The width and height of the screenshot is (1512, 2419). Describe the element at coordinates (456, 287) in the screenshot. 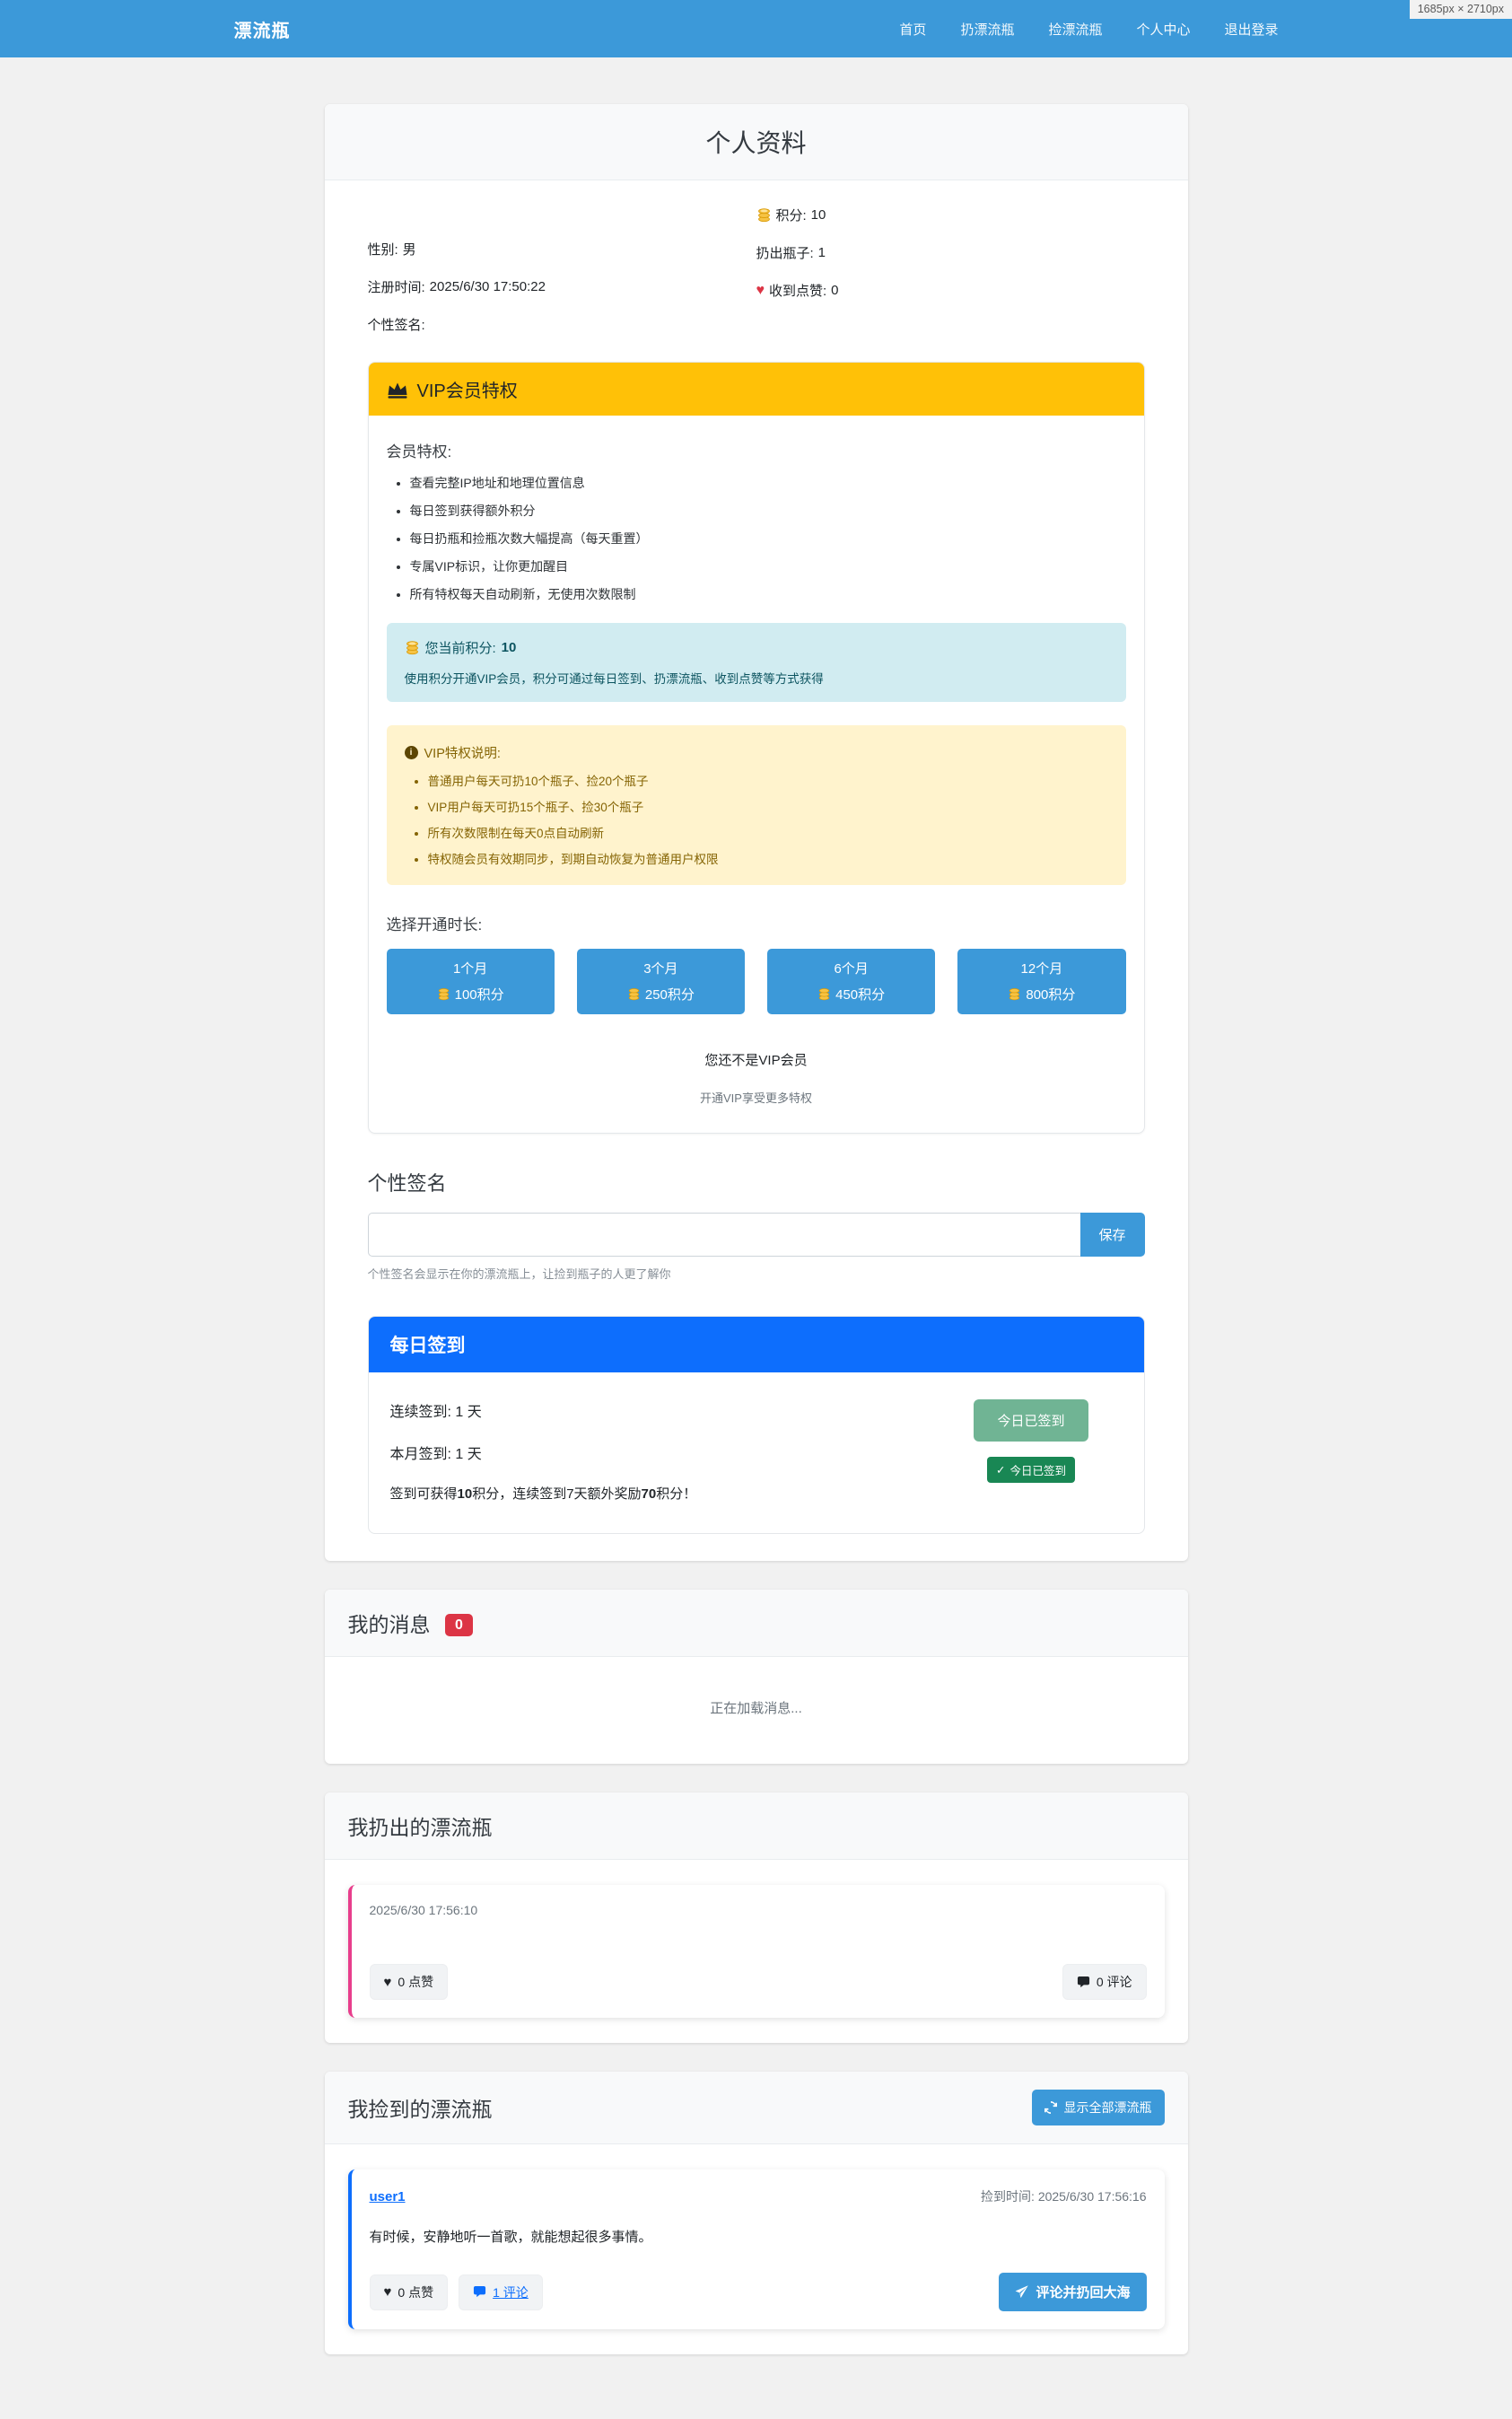

I see `profile-register-time: 注册时间: 2025/6/30 17:50:22` at that location.